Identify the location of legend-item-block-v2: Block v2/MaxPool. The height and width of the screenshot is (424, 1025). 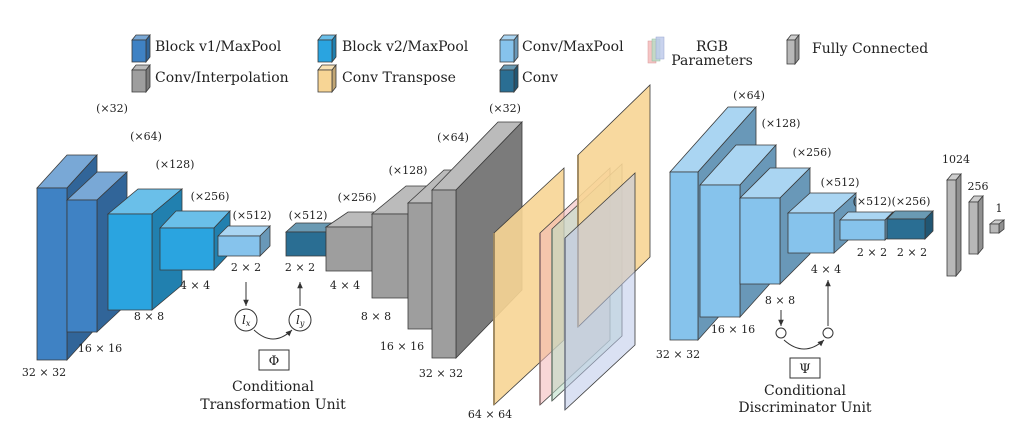
(393, 48).